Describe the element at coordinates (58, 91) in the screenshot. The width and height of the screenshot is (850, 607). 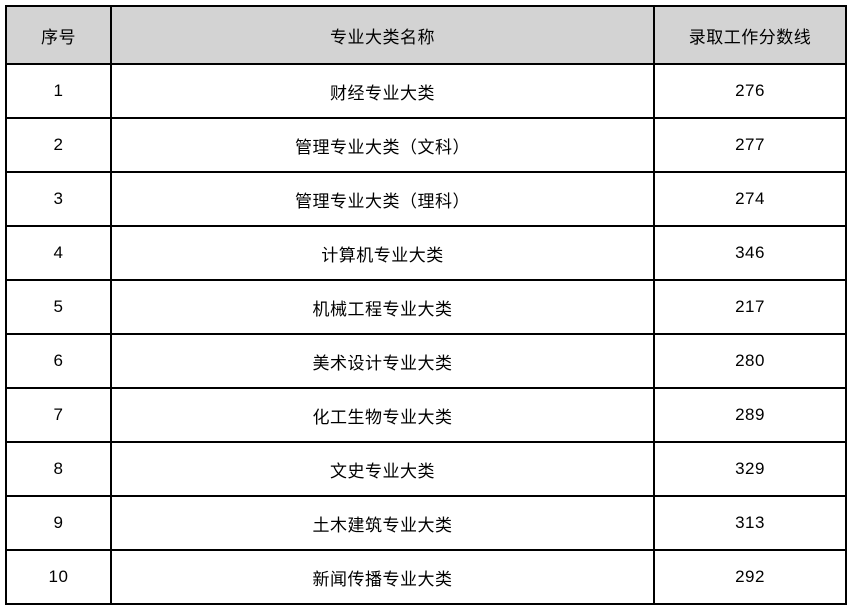
I see `cell-index: 1` at that location.